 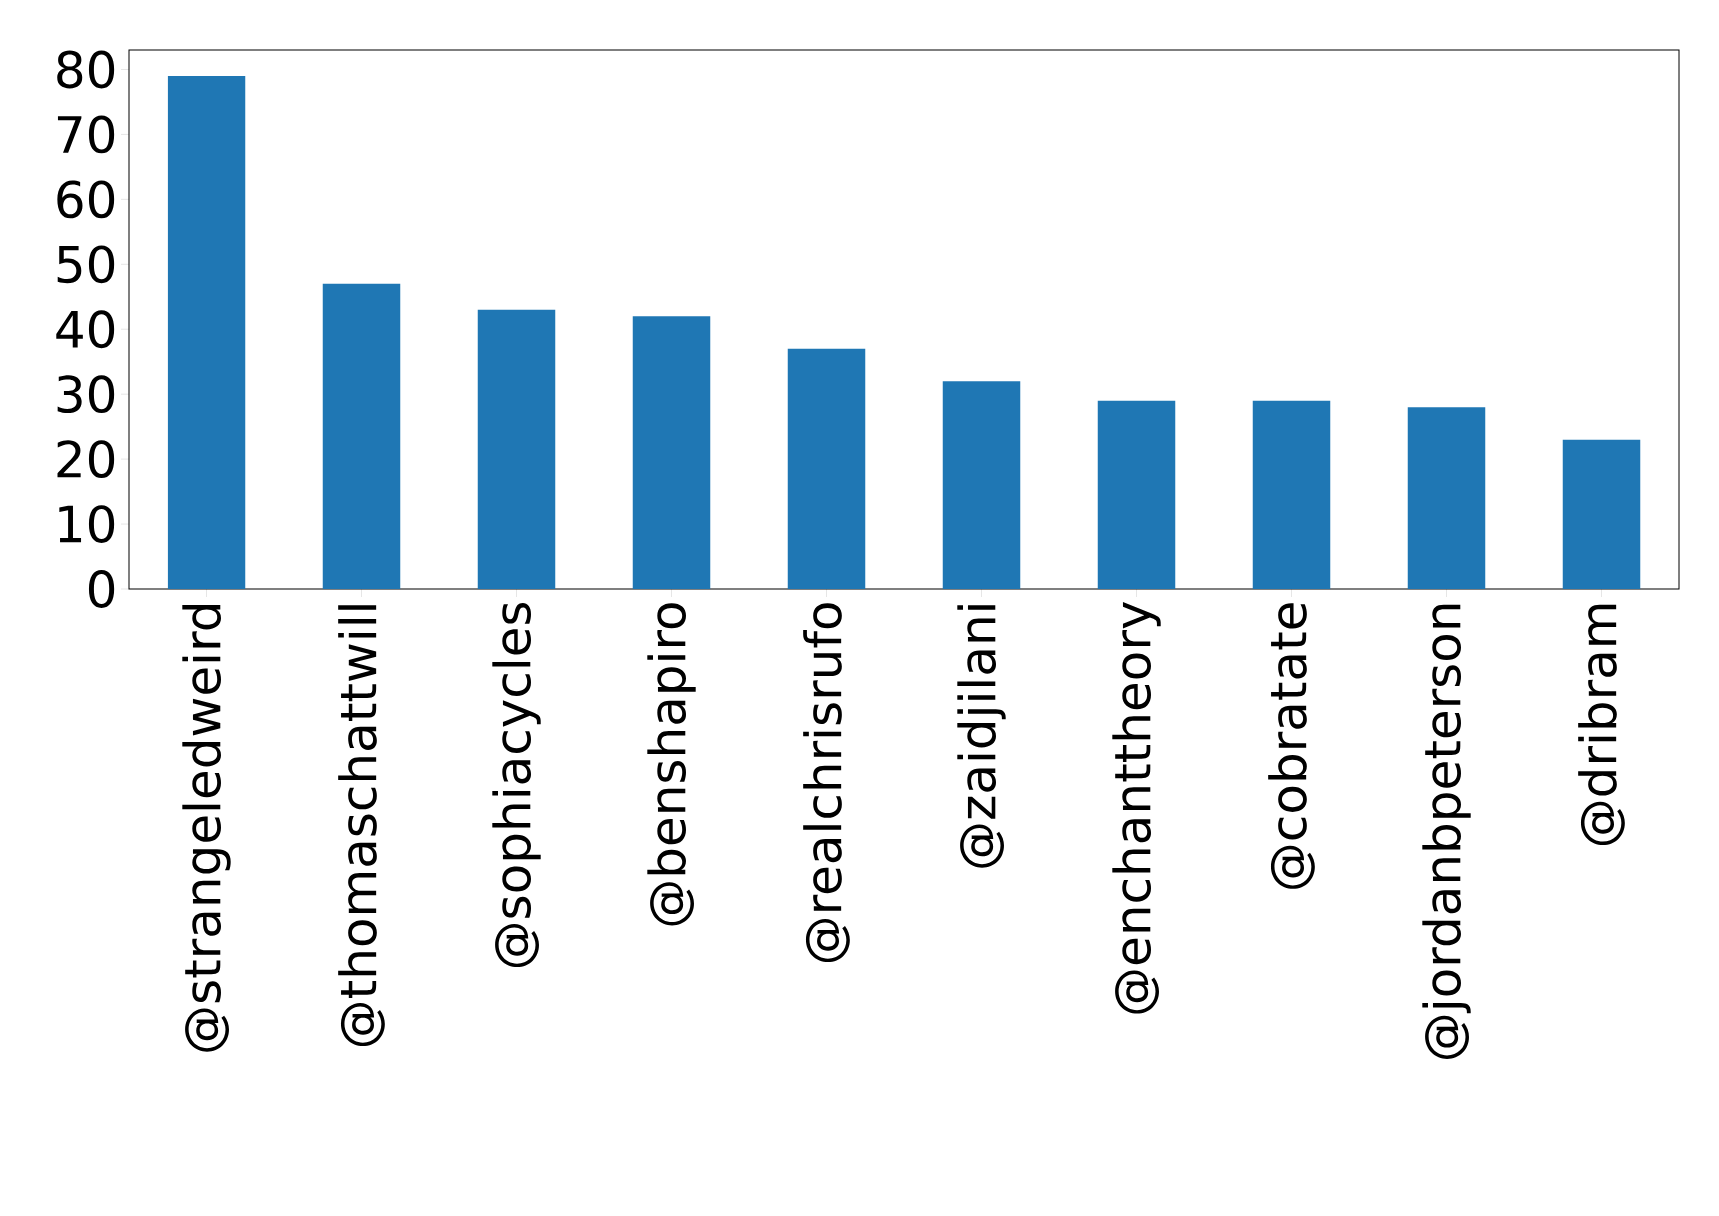 I want to click on x-tick-label: @realchrisrufo, so click(x=826, y=783).